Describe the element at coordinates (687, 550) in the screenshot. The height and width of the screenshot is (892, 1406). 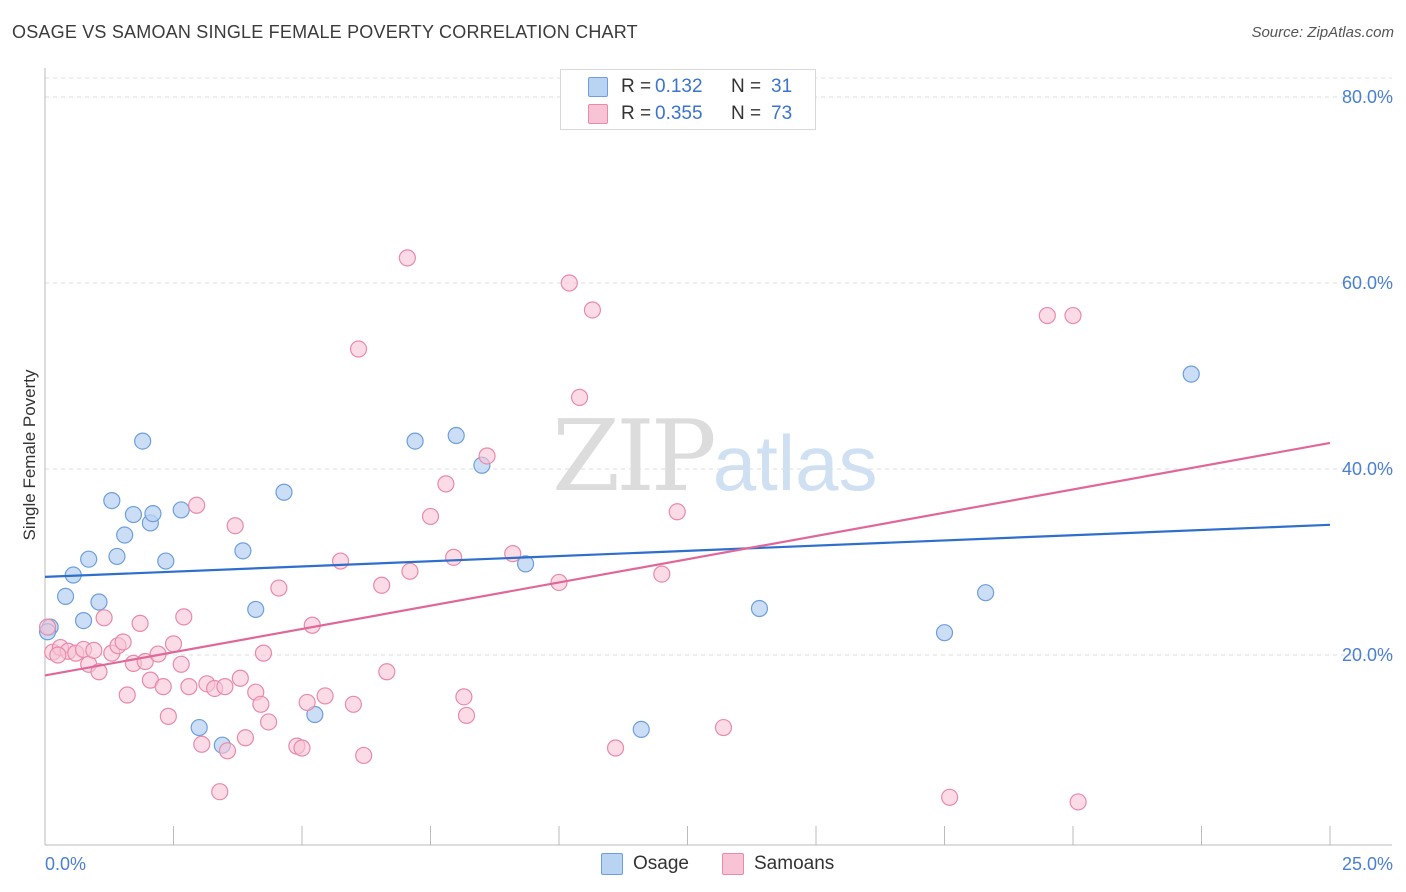
I see `osage-trend-line` at that location.